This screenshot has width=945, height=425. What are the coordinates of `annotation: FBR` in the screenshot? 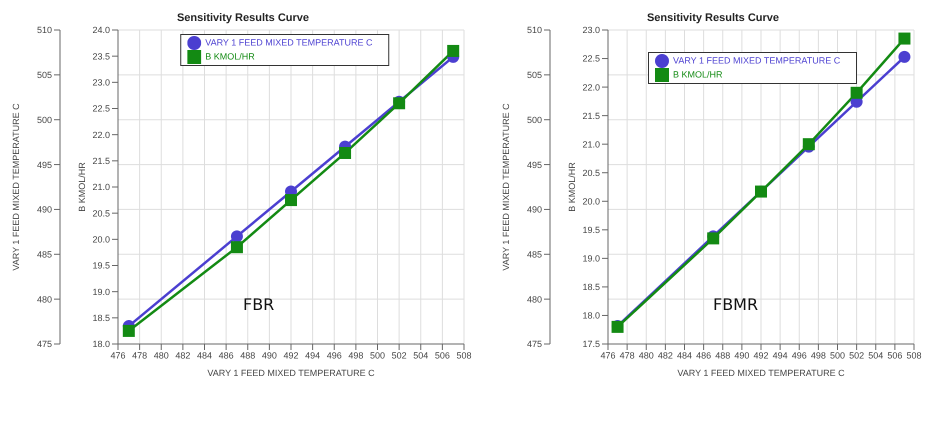 It's located at (258, 304).